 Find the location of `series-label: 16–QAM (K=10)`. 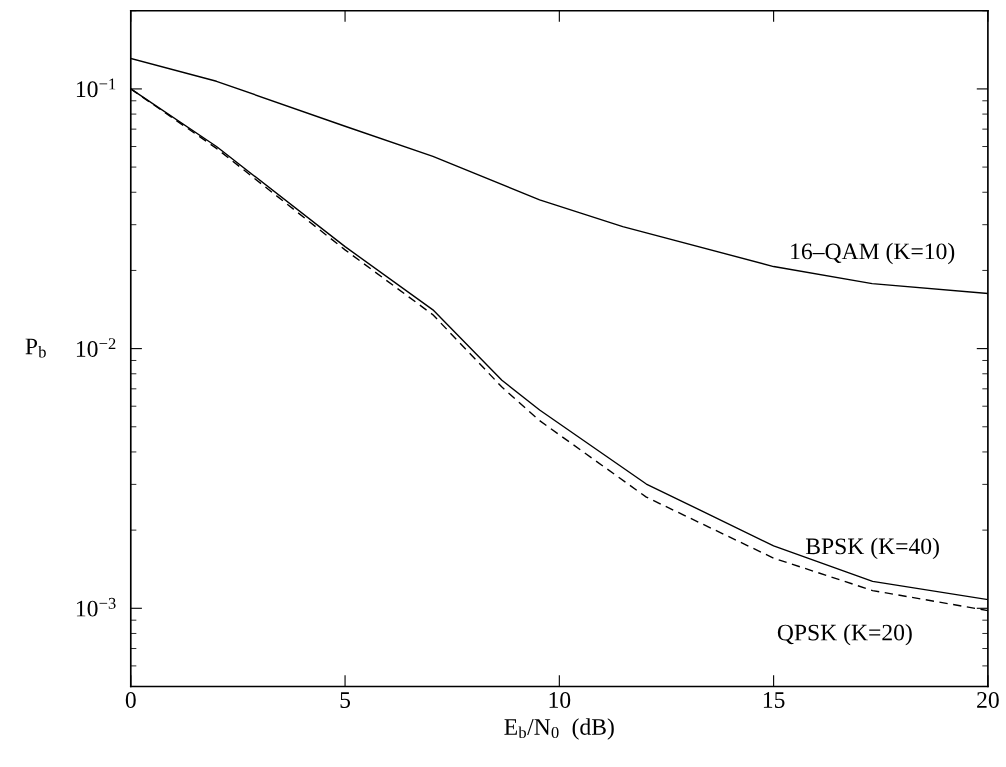

series-label: 16–QAM (K=10) is located at coordinates (873, 253).